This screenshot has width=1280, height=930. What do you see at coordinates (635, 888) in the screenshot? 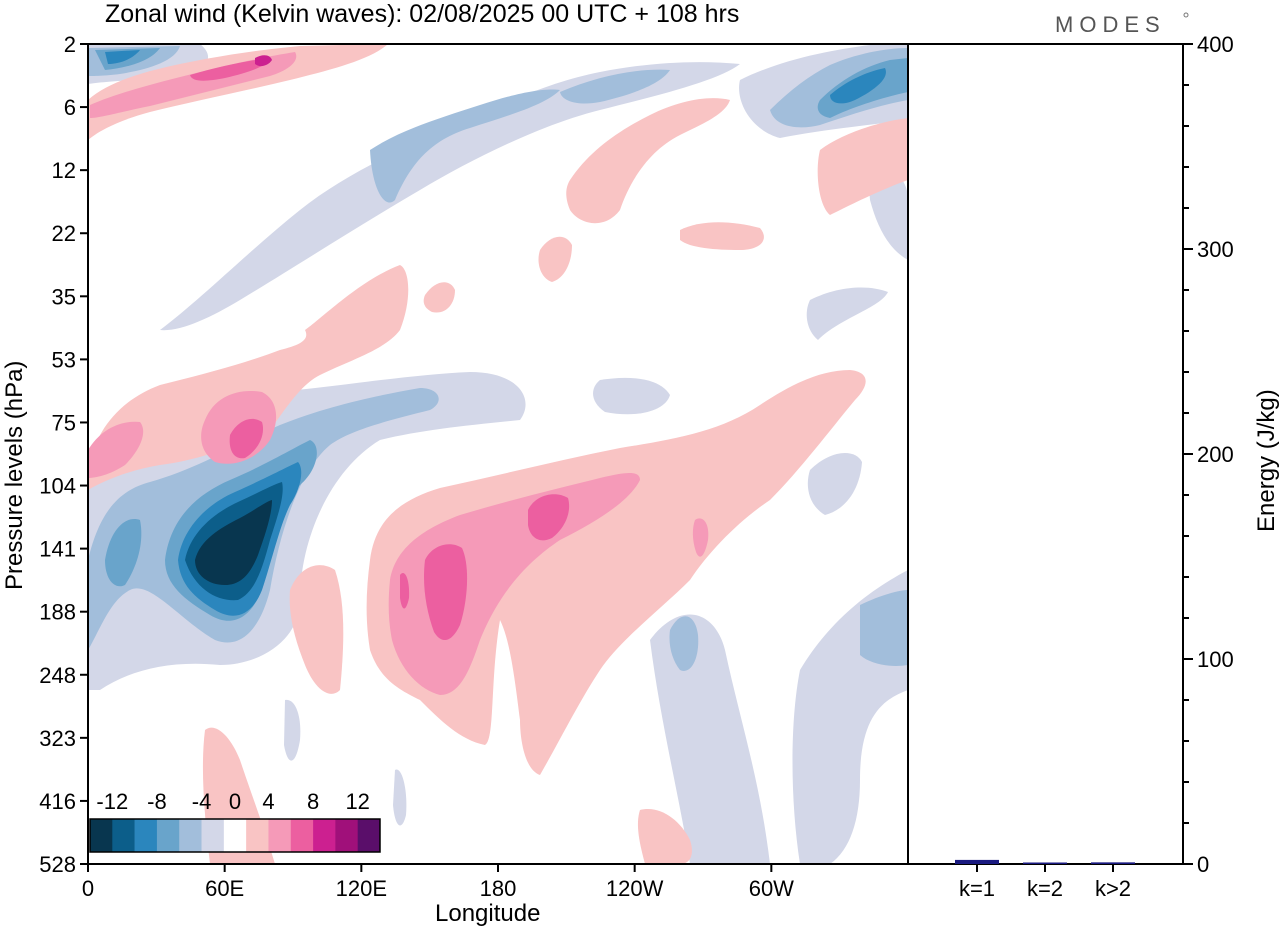
I see `x-tick-label: 120W` at bounding box center [635, 888].